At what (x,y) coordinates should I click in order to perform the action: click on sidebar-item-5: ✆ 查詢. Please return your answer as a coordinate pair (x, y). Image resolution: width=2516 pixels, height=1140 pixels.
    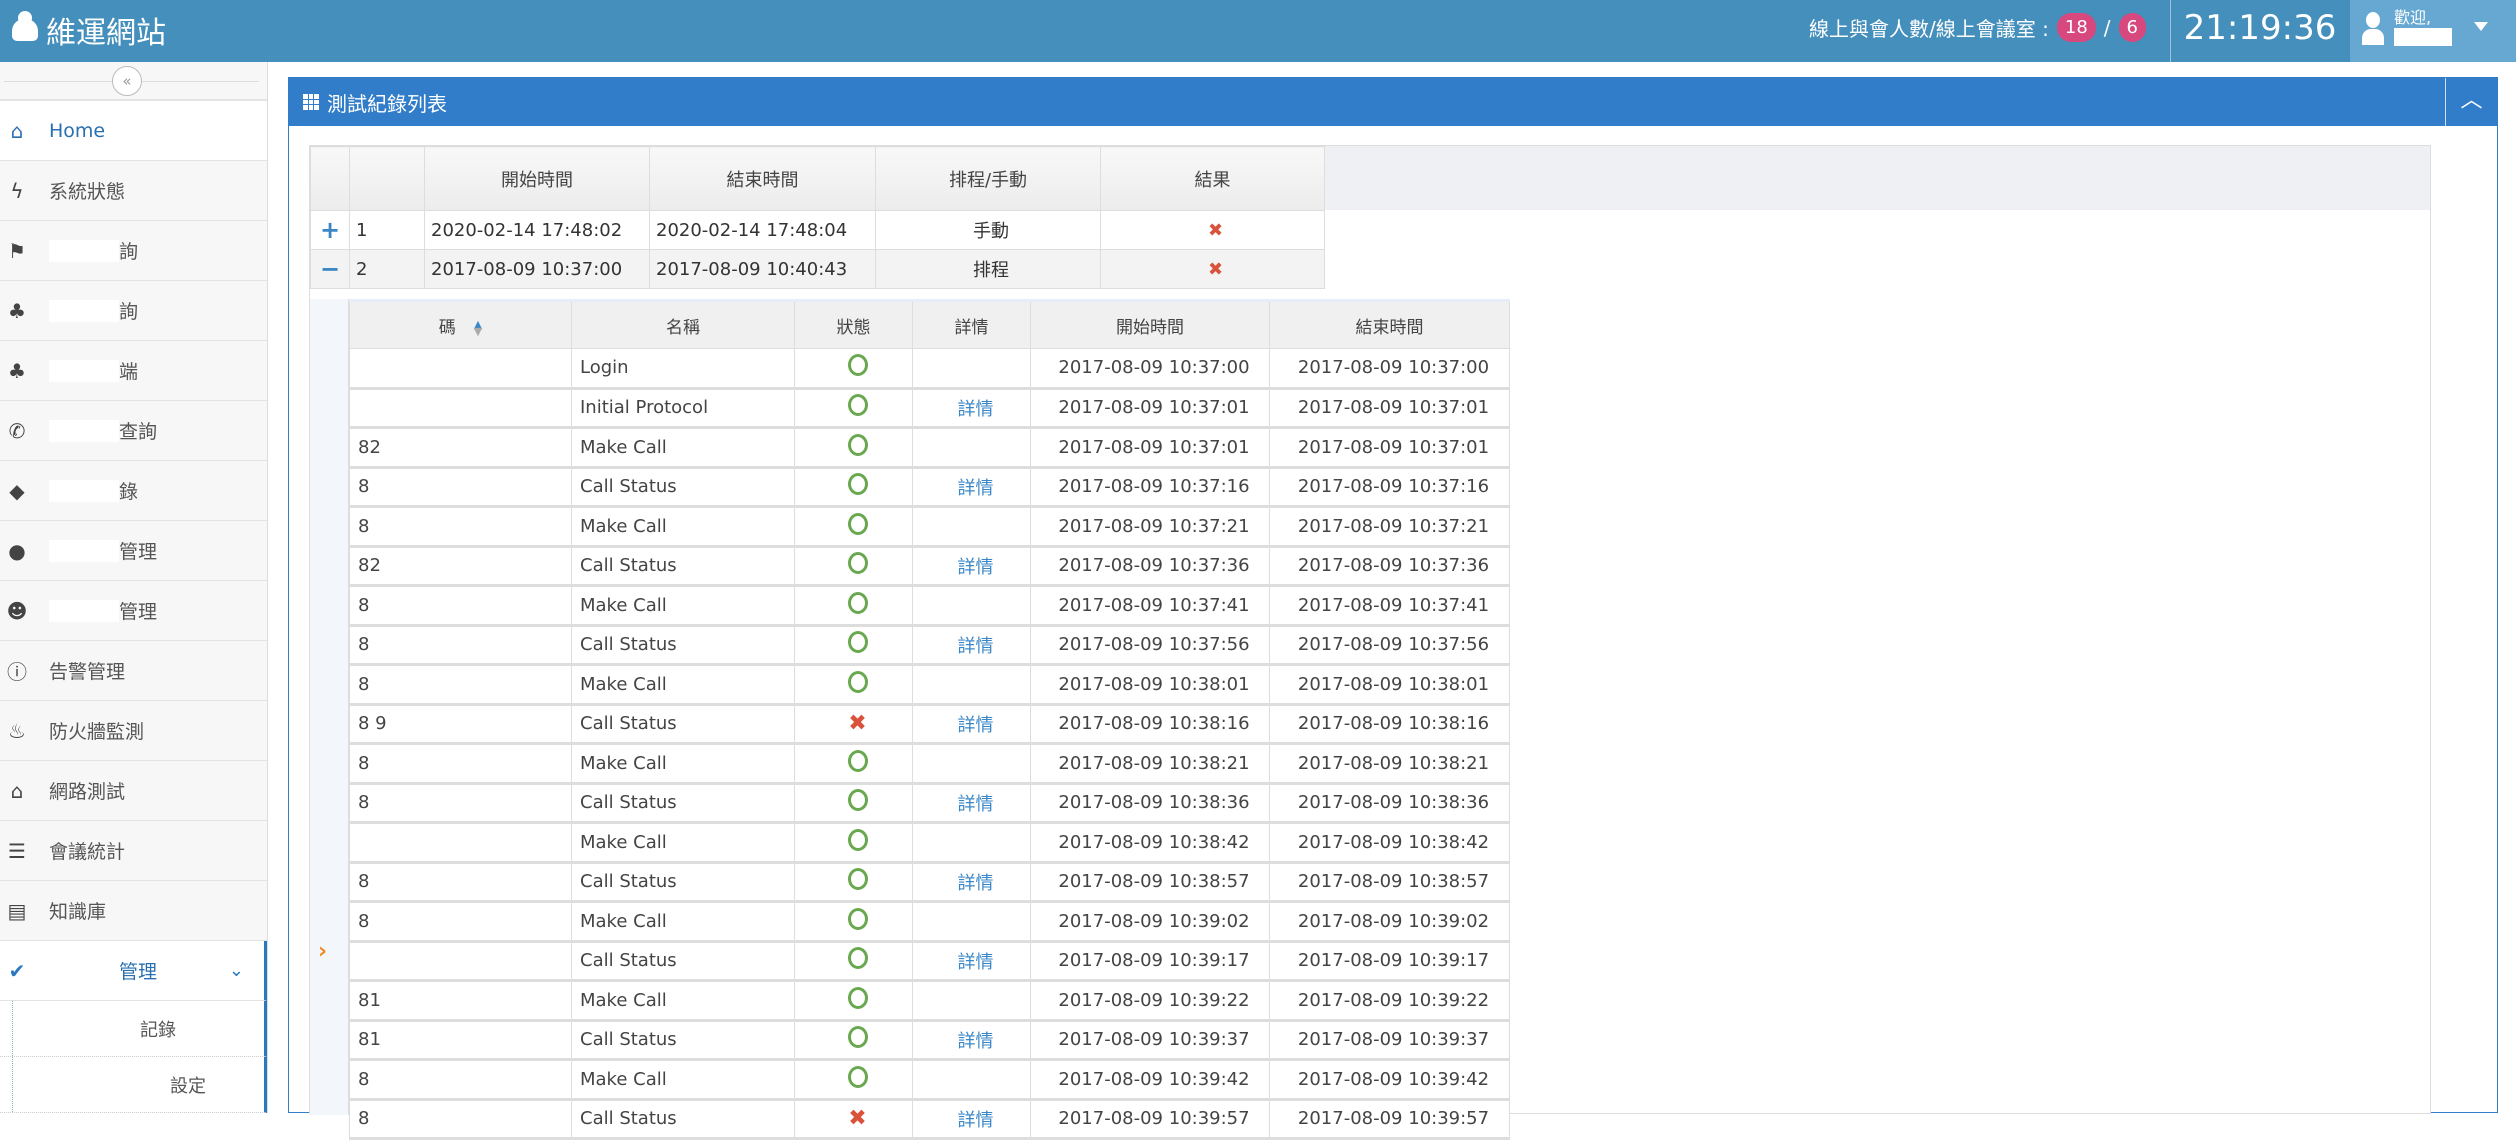
    Looking at the image, I should click on (133, 431).